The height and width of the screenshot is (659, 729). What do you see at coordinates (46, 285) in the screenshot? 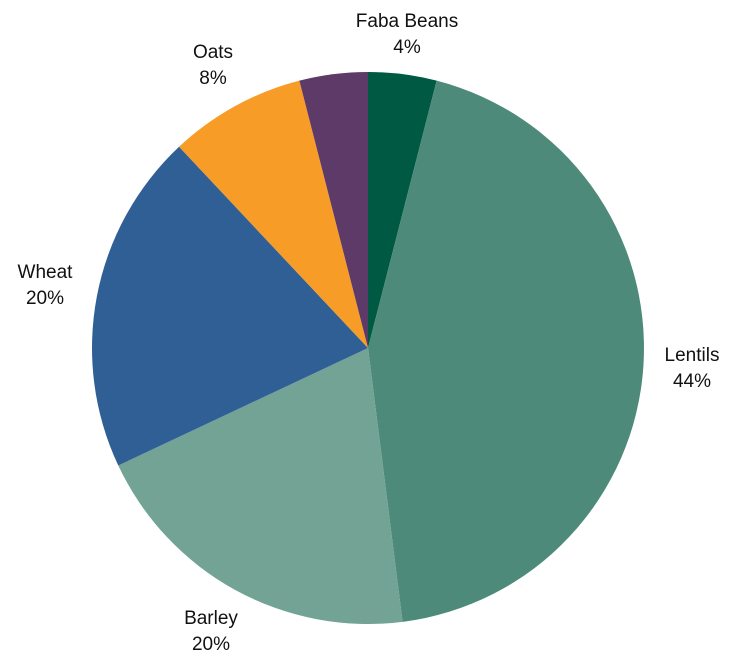
I see `pie-label-wheat: Wheat 20%` at bounding box center [46, 285].